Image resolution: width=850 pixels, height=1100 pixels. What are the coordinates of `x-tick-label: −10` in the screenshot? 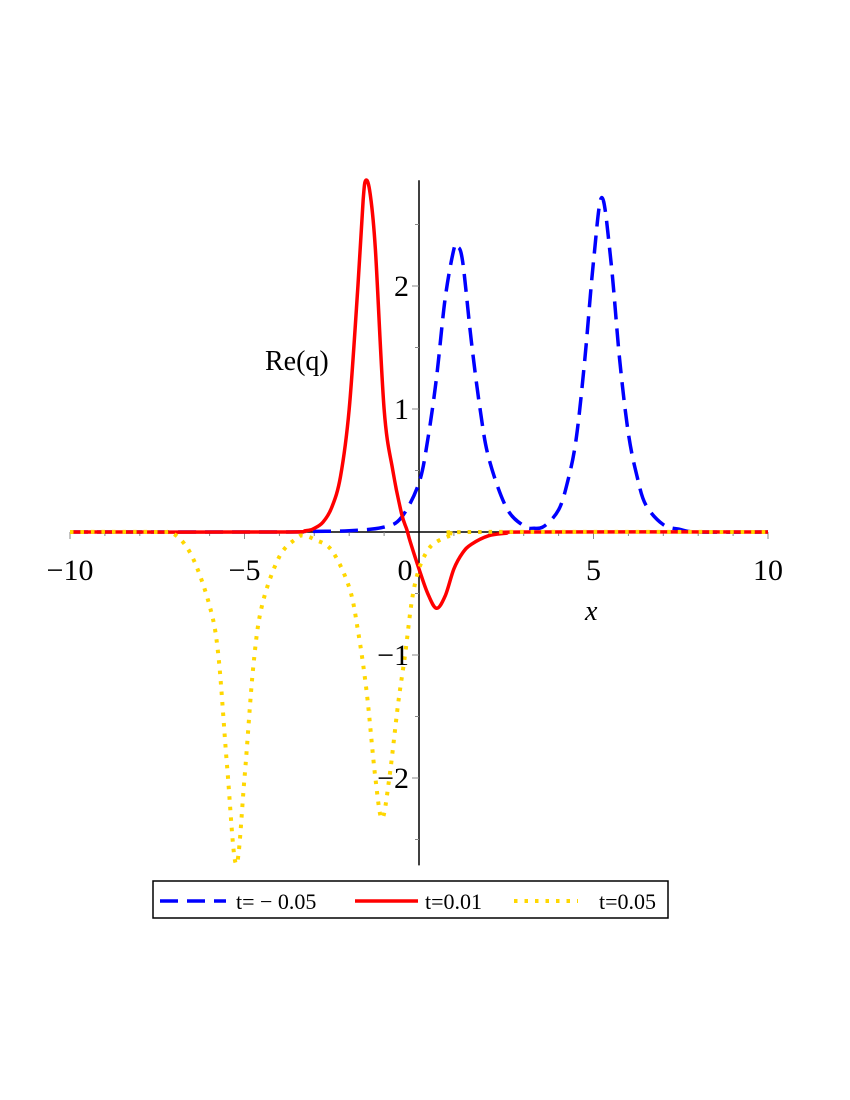 It's located at (70, 570).